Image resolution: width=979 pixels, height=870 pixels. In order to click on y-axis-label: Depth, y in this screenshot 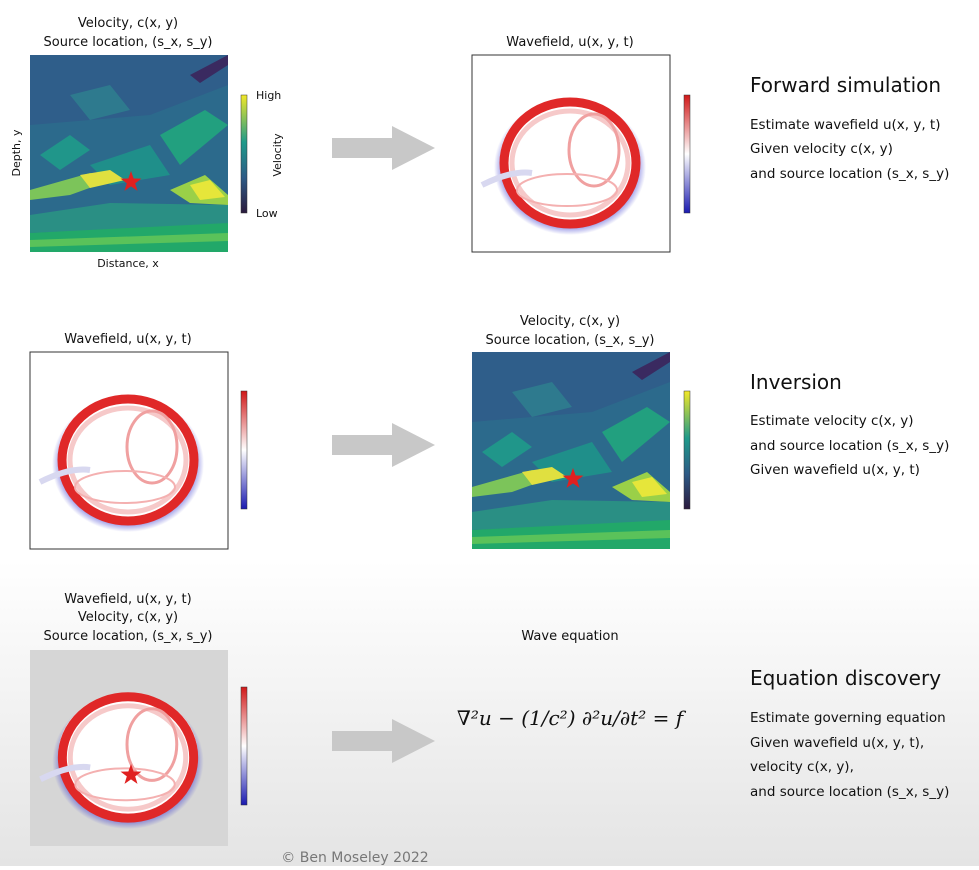, I will do `click(16, 152)`.